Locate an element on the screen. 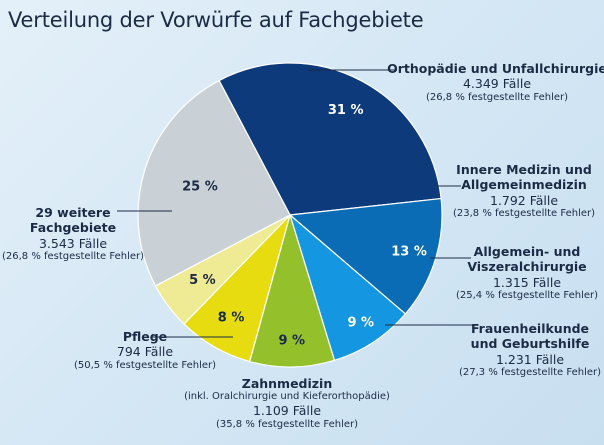 The width and height of the screenshot is (604, 445). slice-error-note: (35,8 % festgestellte Fehler) is located at coordinates (287, 424).